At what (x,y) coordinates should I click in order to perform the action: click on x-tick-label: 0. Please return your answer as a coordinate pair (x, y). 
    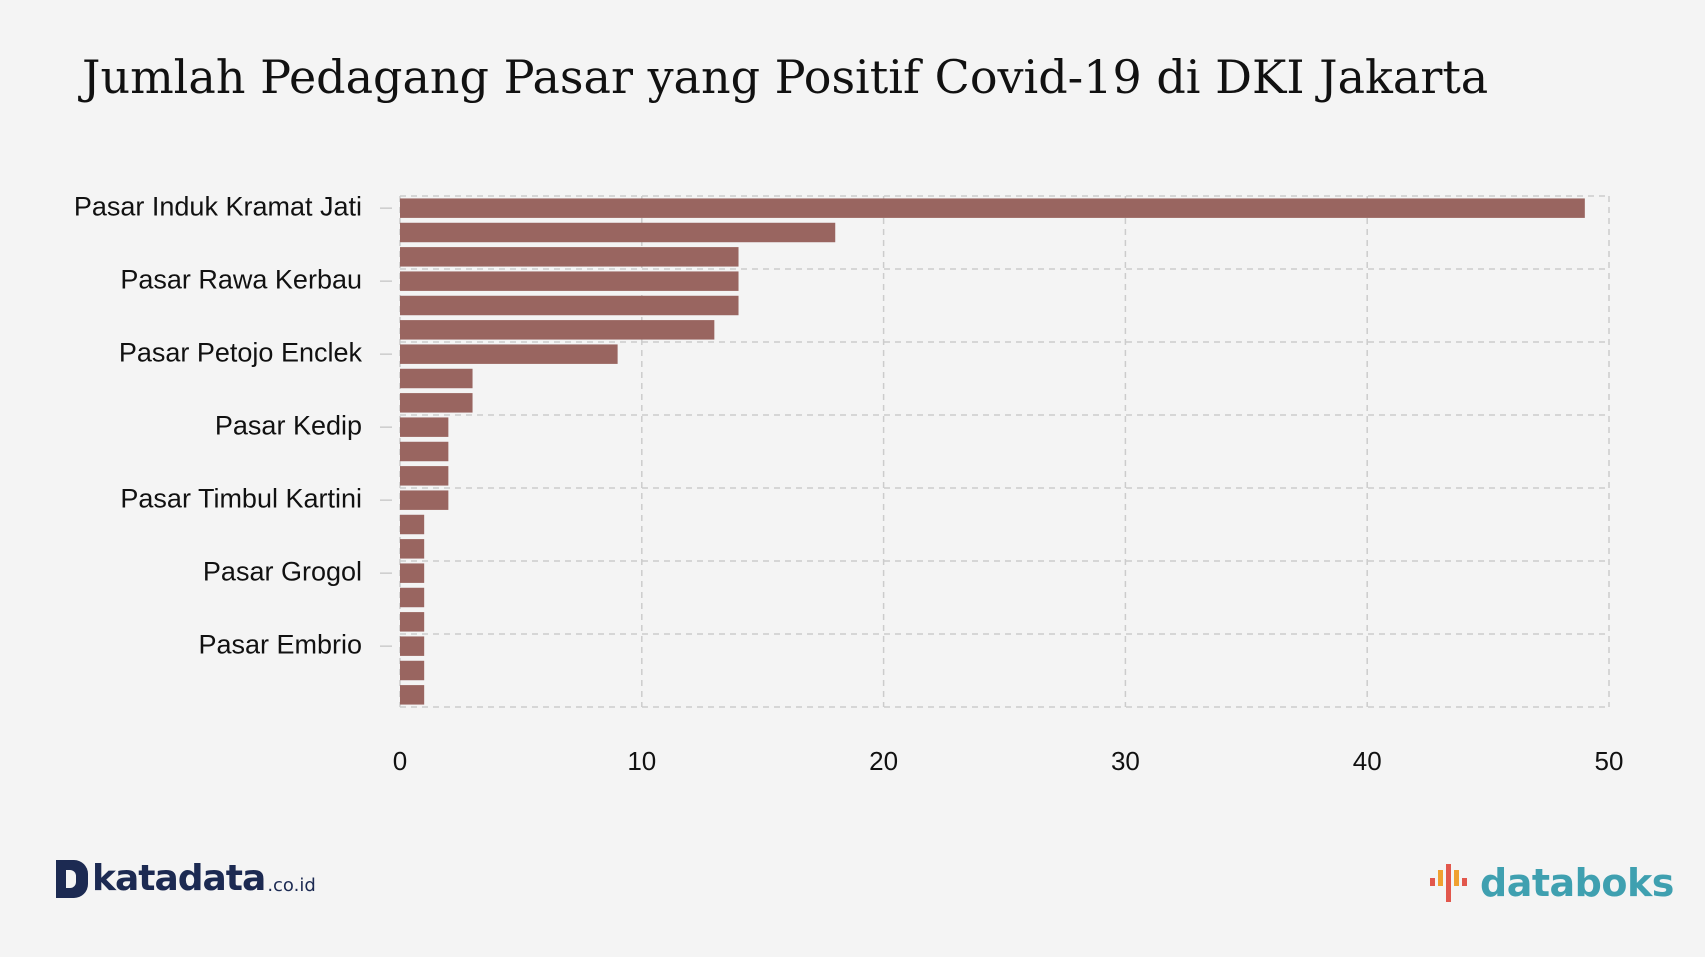
    Looking at the image, I should click on (400, 761).